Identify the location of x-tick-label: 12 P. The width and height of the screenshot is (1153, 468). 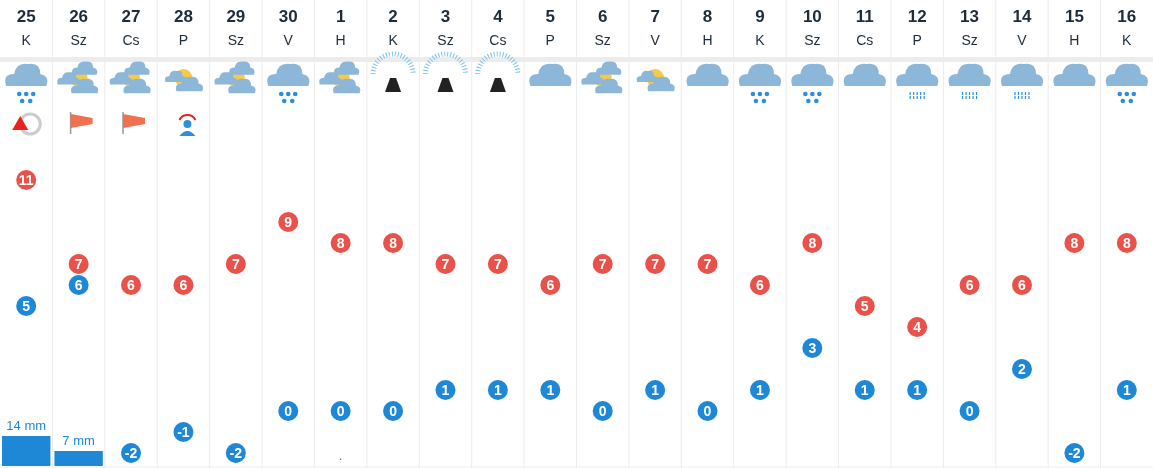
(917, 27).